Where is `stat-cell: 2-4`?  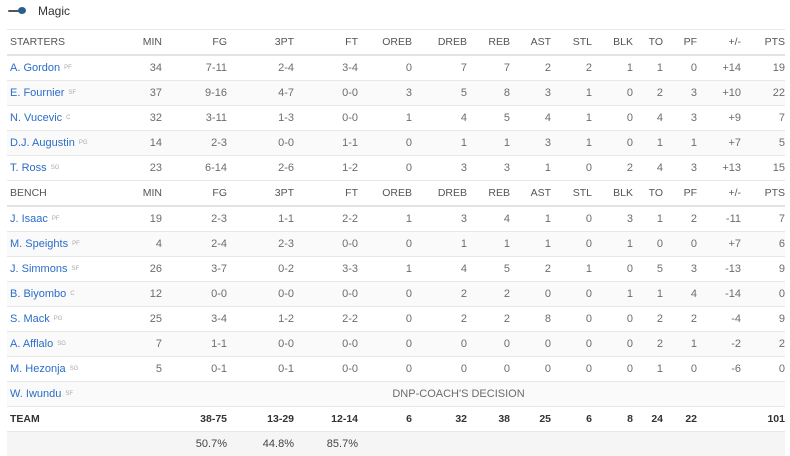
stat-cell: 2-4 is located at coordinates (260, 68).